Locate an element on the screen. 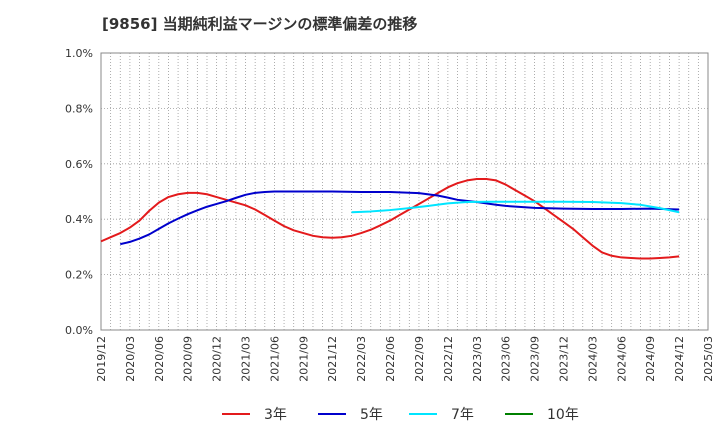 Image resolution: width=720 pixels, height=440 pixels. x-tick-label: 2022/06 is located at coordinates (390, 359).